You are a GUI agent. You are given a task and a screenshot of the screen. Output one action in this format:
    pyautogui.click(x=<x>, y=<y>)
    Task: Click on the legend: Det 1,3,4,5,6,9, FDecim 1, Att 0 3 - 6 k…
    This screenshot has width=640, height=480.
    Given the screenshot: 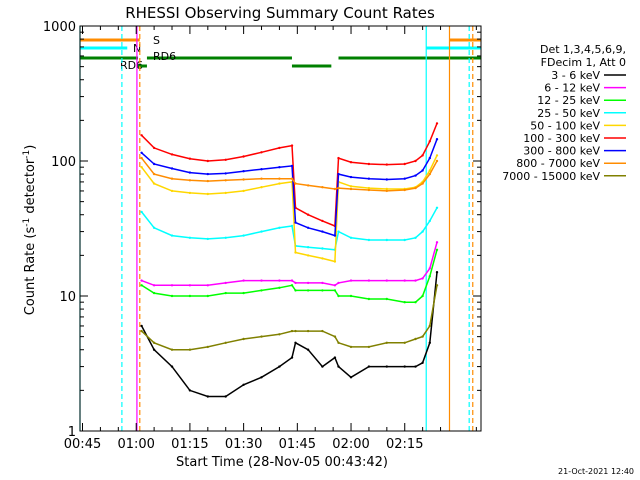 What is the action you would take?
    pyautogui.click(x=564, y=113)
    